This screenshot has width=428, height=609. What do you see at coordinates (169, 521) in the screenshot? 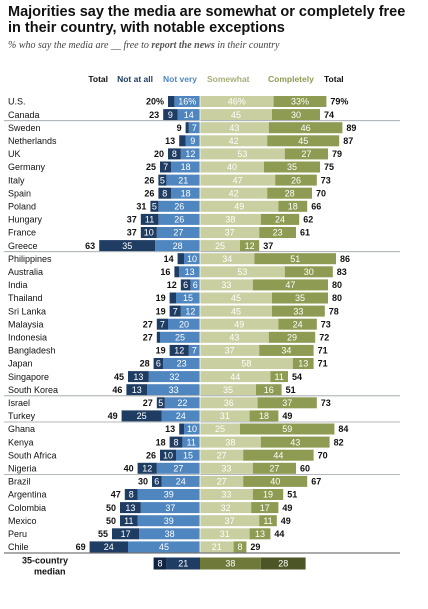
I see `label-not-very: 39` at bounding box center [169, 521].